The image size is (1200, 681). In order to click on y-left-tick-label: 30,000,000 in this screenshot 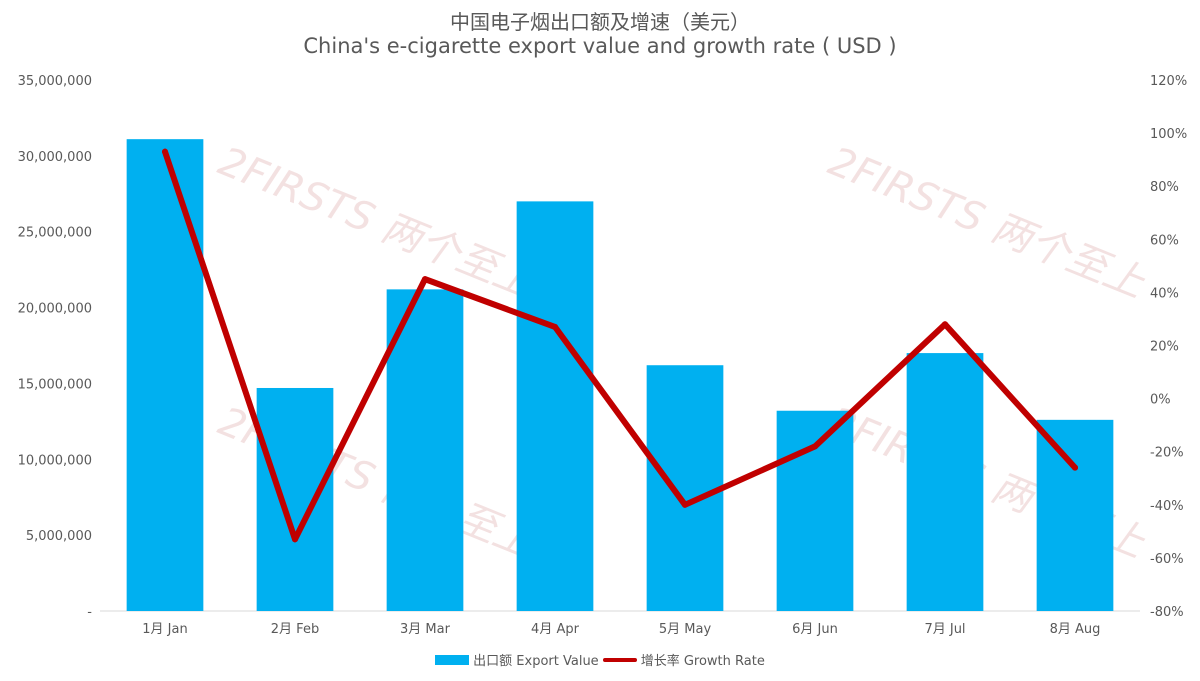, I will do `click(55, 157)`.